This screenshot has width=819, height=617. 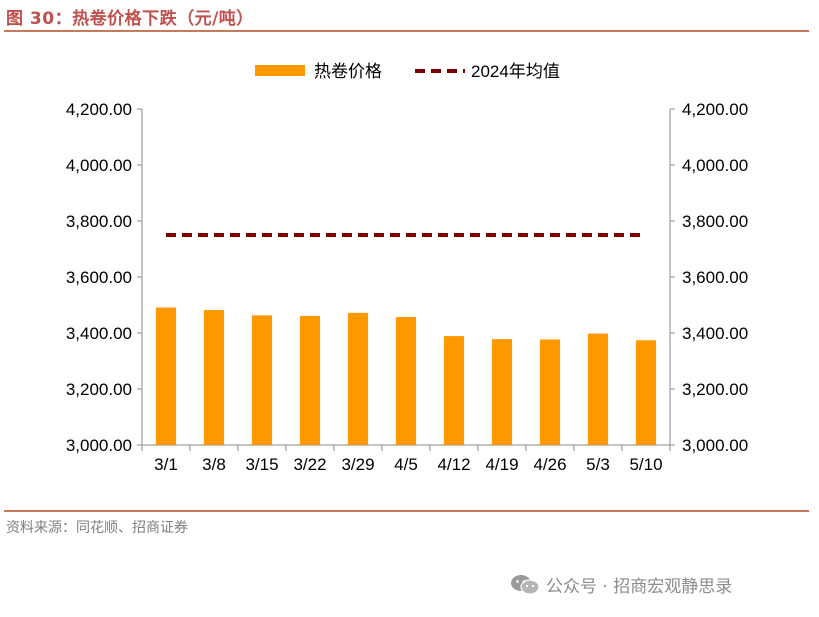 I want to click on x-tick-label: 3/22, so click(x=309, y=464).